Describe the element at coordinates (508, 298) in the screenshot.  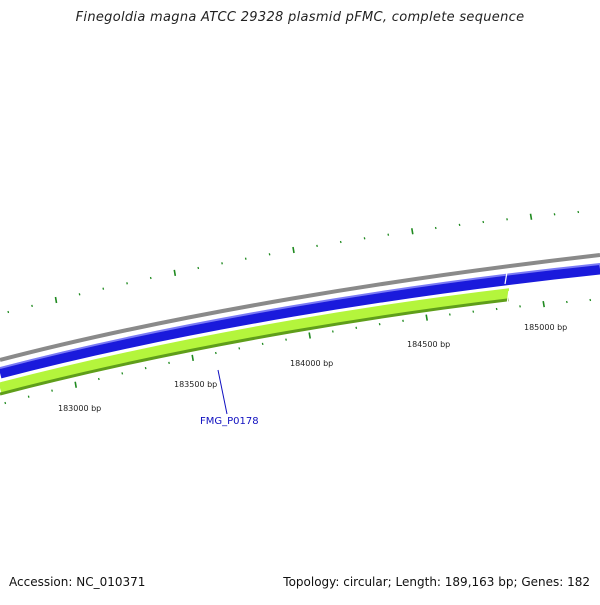
I see `gene-end-cap` at that location.